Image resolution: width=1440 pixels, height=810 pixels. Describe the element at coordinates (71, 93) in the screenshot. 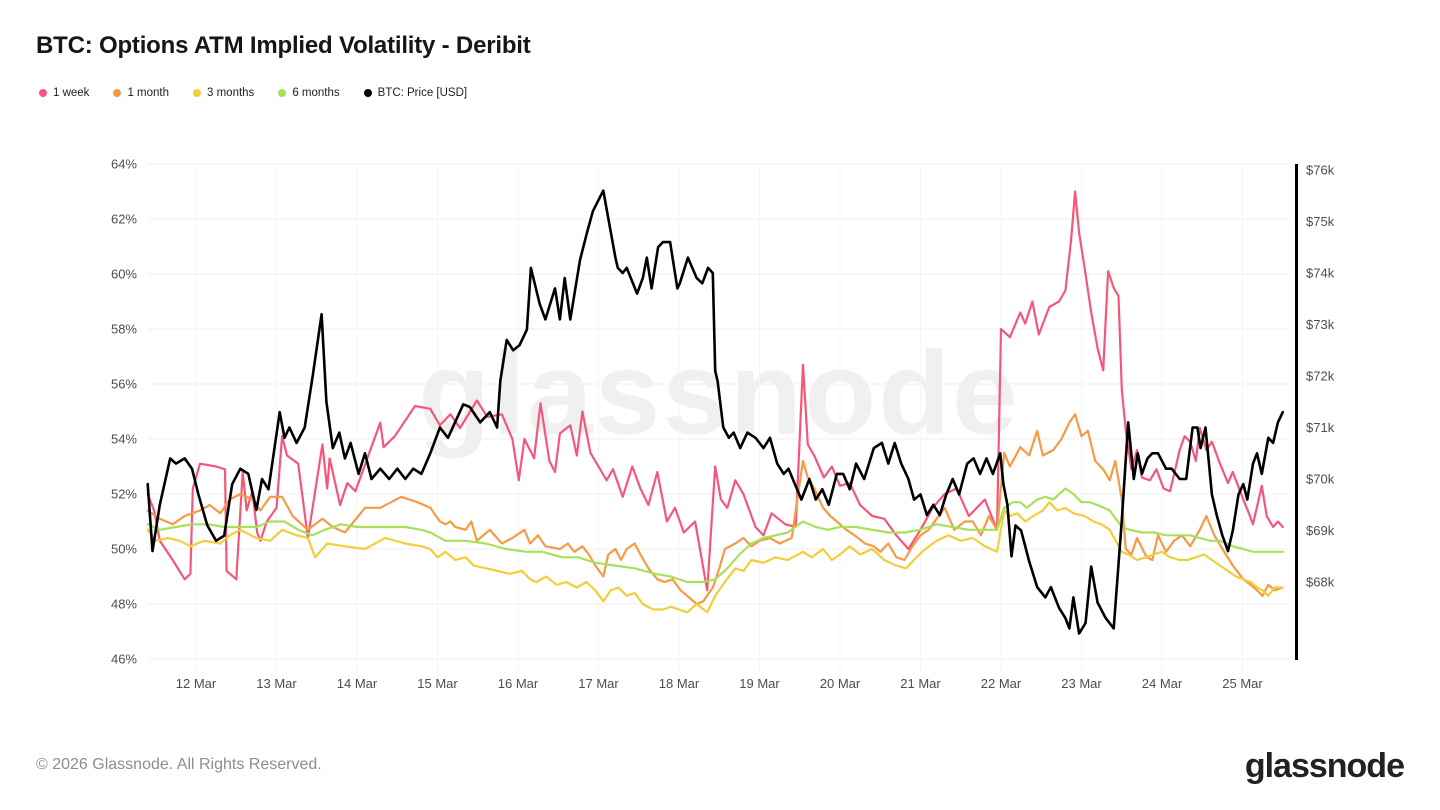

I see `legend-label: 1 week` at that location.